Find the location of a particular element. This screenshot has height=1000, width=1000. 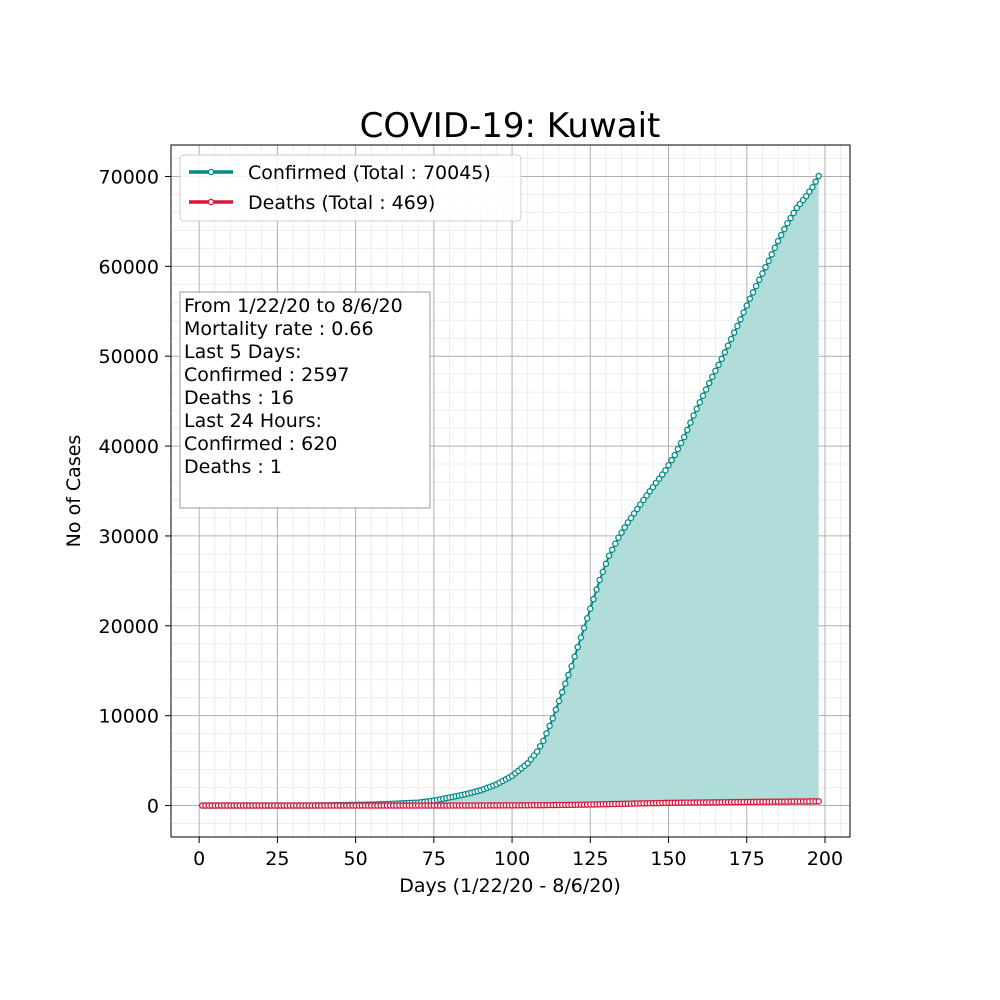

legend-box is located at coordinates (350, 188).